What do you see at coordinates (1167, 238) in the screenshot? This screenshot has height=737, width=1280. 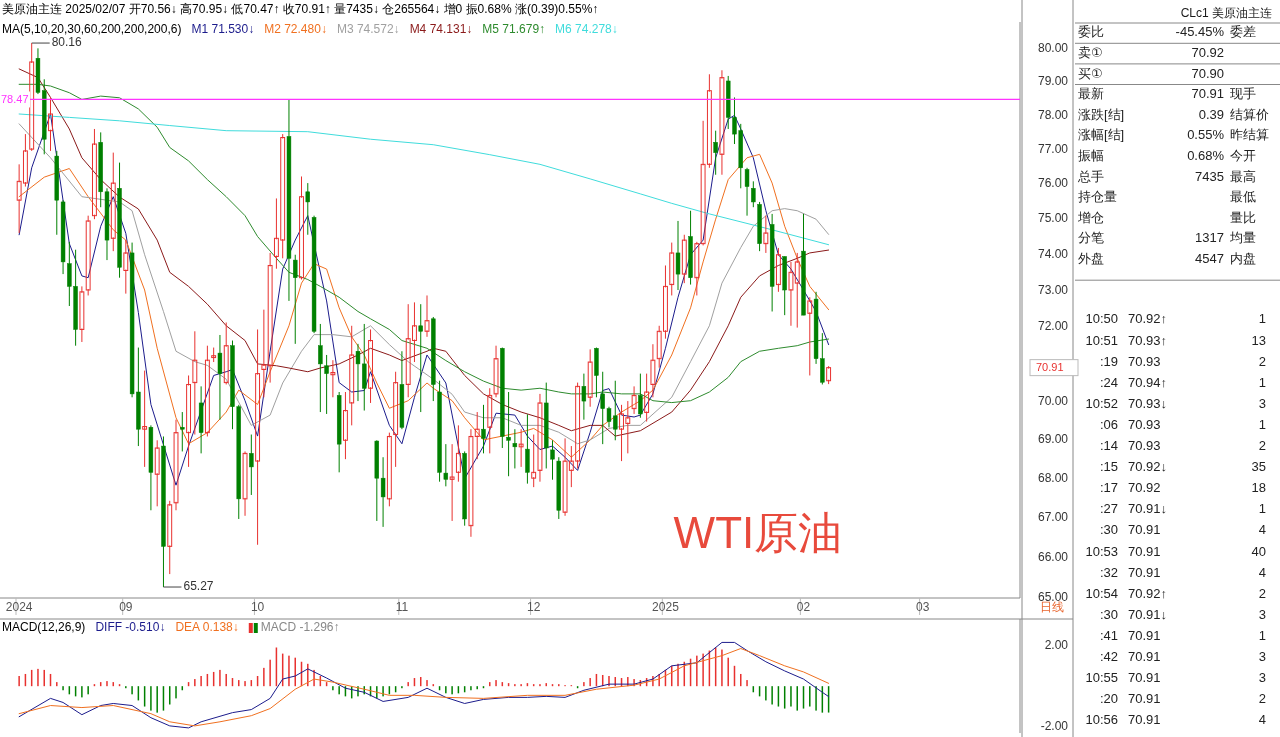 I see `text: 分笔 1317 均量` at bounding box center [1167, 238].